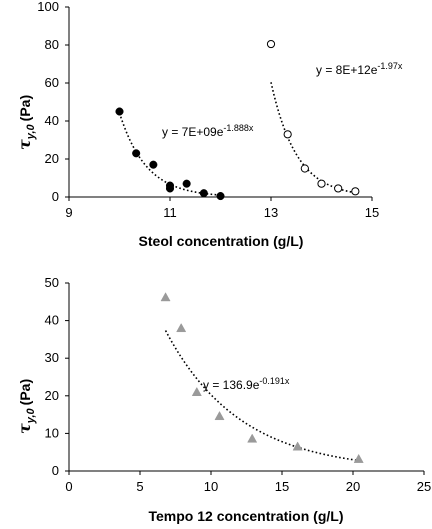 The height and width of the screenshot is (529, 432). Describe the element at coordinates (353, 486) in the screenshot. I see `tempo-x-tick-label: 20` at that location.